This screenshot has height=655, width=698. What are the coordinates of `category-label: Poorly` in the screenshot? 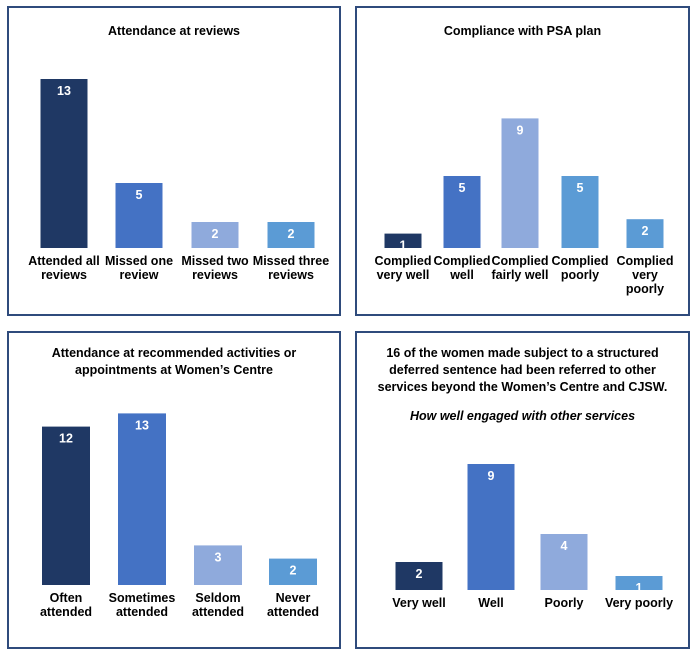 It's located at (564, 603).